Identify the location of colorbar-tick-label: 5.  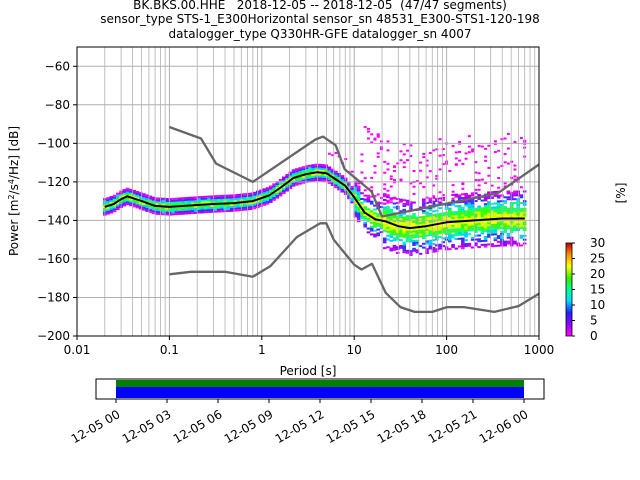
(594, 321).